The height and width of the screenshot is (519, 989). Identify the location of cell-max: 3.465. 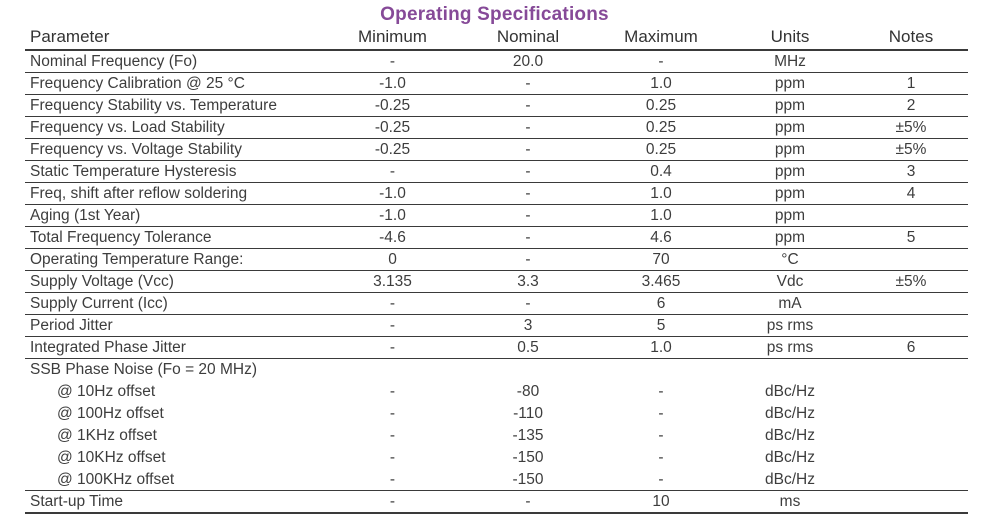
(661, 281).